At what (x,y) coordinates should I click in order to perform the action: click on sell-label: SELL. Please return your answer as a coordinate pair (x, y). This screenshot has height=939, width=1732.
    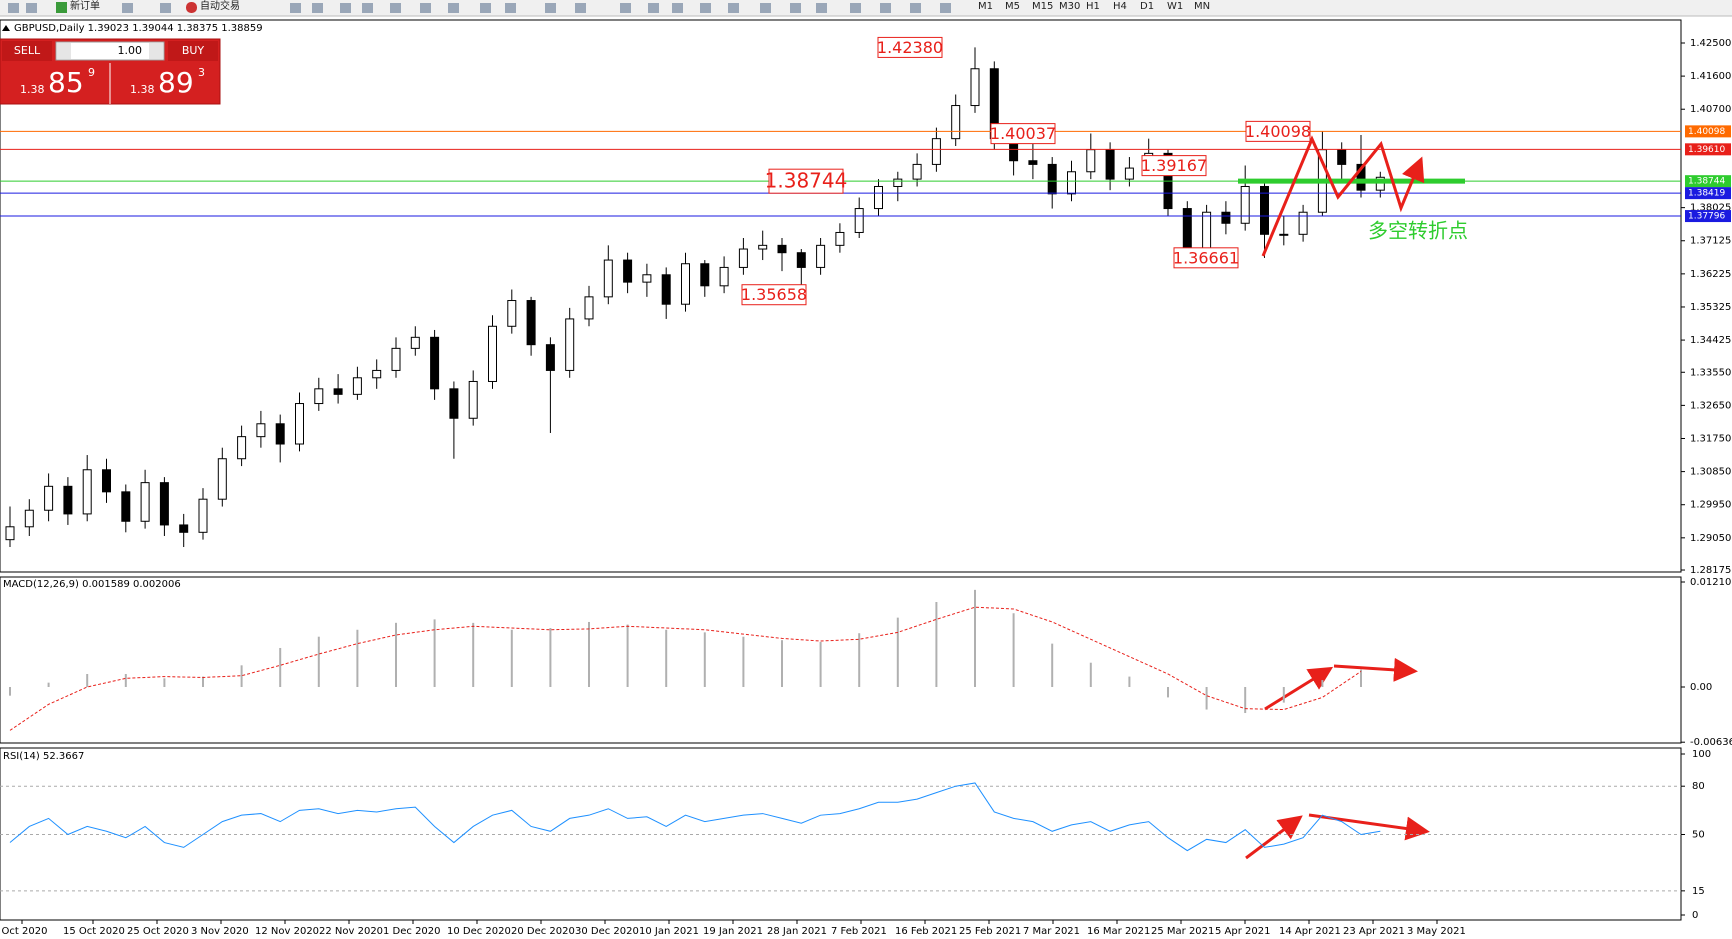
    Looking at the image, I should click on (27, 50).